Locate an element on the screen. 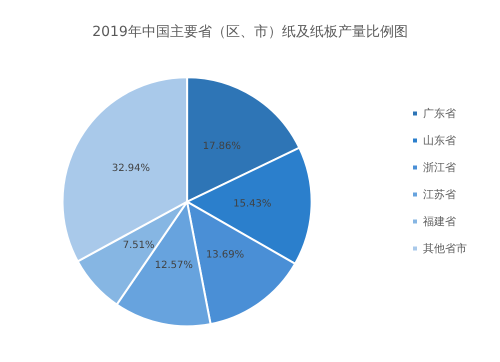 This screenshot has width=500, height=362. data-label: 13.69% is located at coordinates (225, 254).